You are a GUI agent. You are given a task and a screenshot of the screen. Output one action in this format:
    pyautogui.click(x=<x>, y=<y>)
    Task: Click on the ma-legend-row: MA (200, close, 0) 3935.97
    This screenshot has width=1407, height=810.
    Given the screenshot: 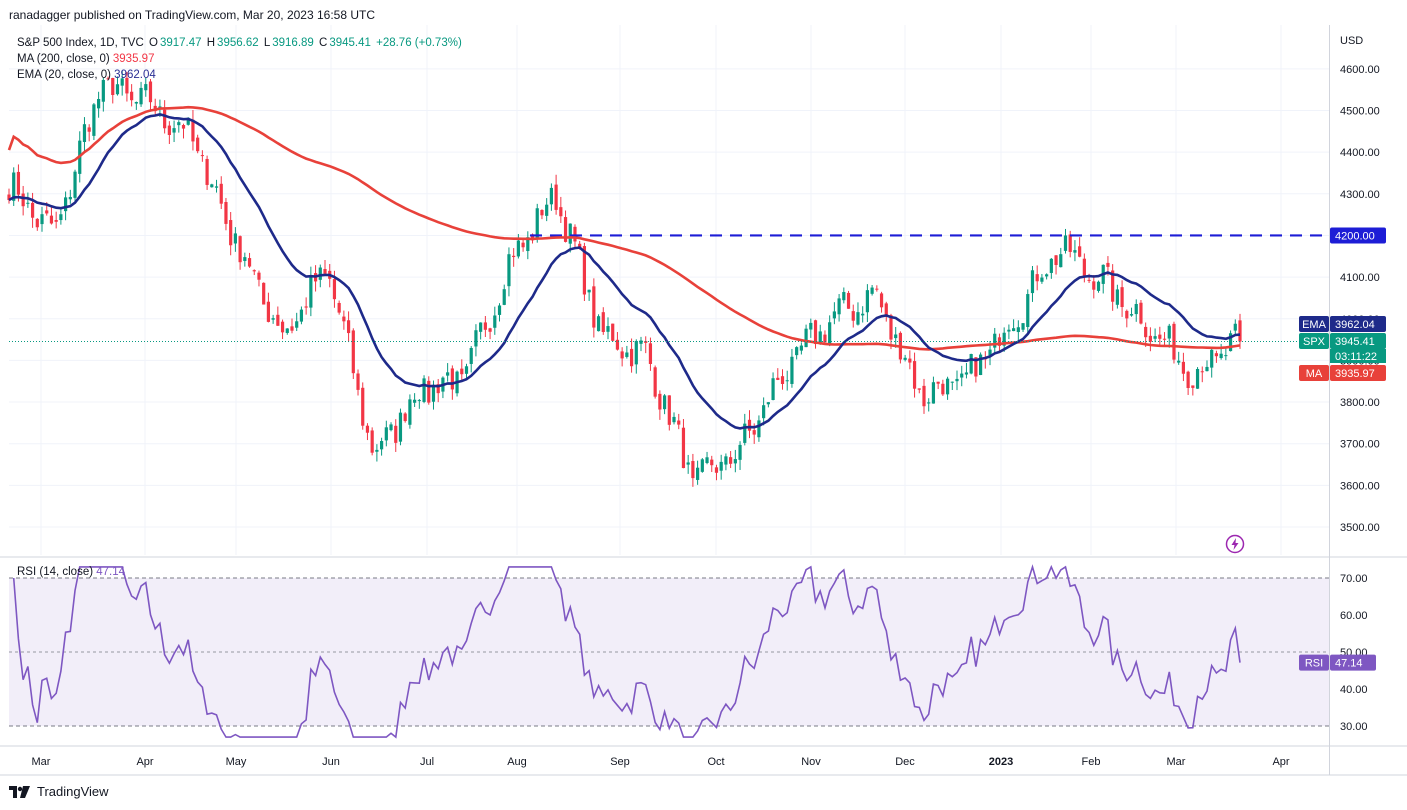 What is the action you would take?
    pyautogui.click(x=240, y=59)
    